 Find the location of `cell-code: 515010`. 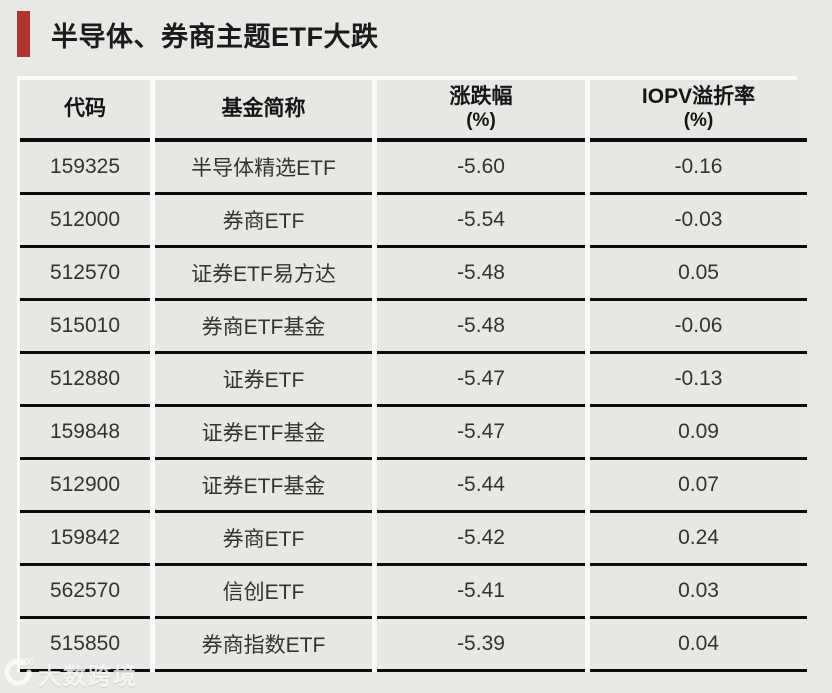

cell-code: 515010 is located at coordinates (85, 327).